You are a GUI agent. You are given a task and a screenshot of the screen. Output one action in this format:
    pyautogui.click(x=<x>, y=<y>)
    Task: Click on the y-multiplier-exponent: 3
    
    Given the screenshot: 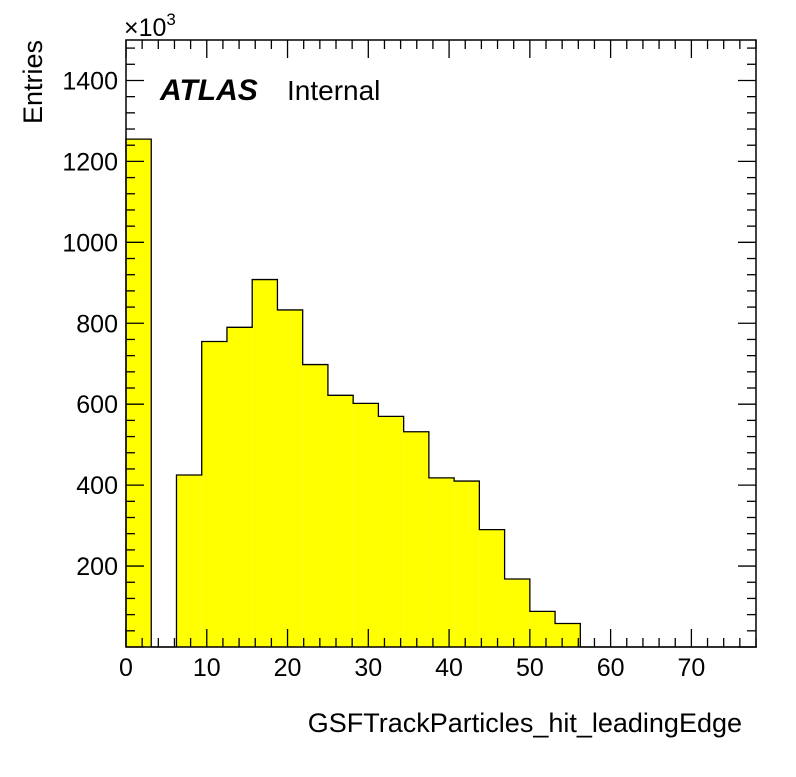 What is the action you would take?
    pyautogui.click(x=170, y=19)
    